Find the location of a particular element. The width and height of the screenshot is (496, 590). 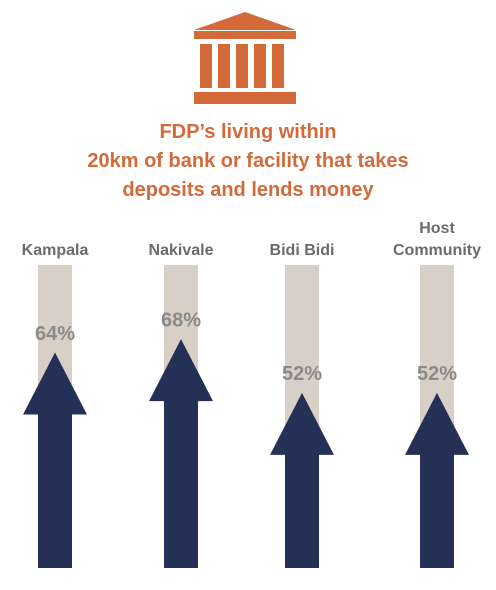

title-line: deposits and lends money is located at coordinates (248, 190).